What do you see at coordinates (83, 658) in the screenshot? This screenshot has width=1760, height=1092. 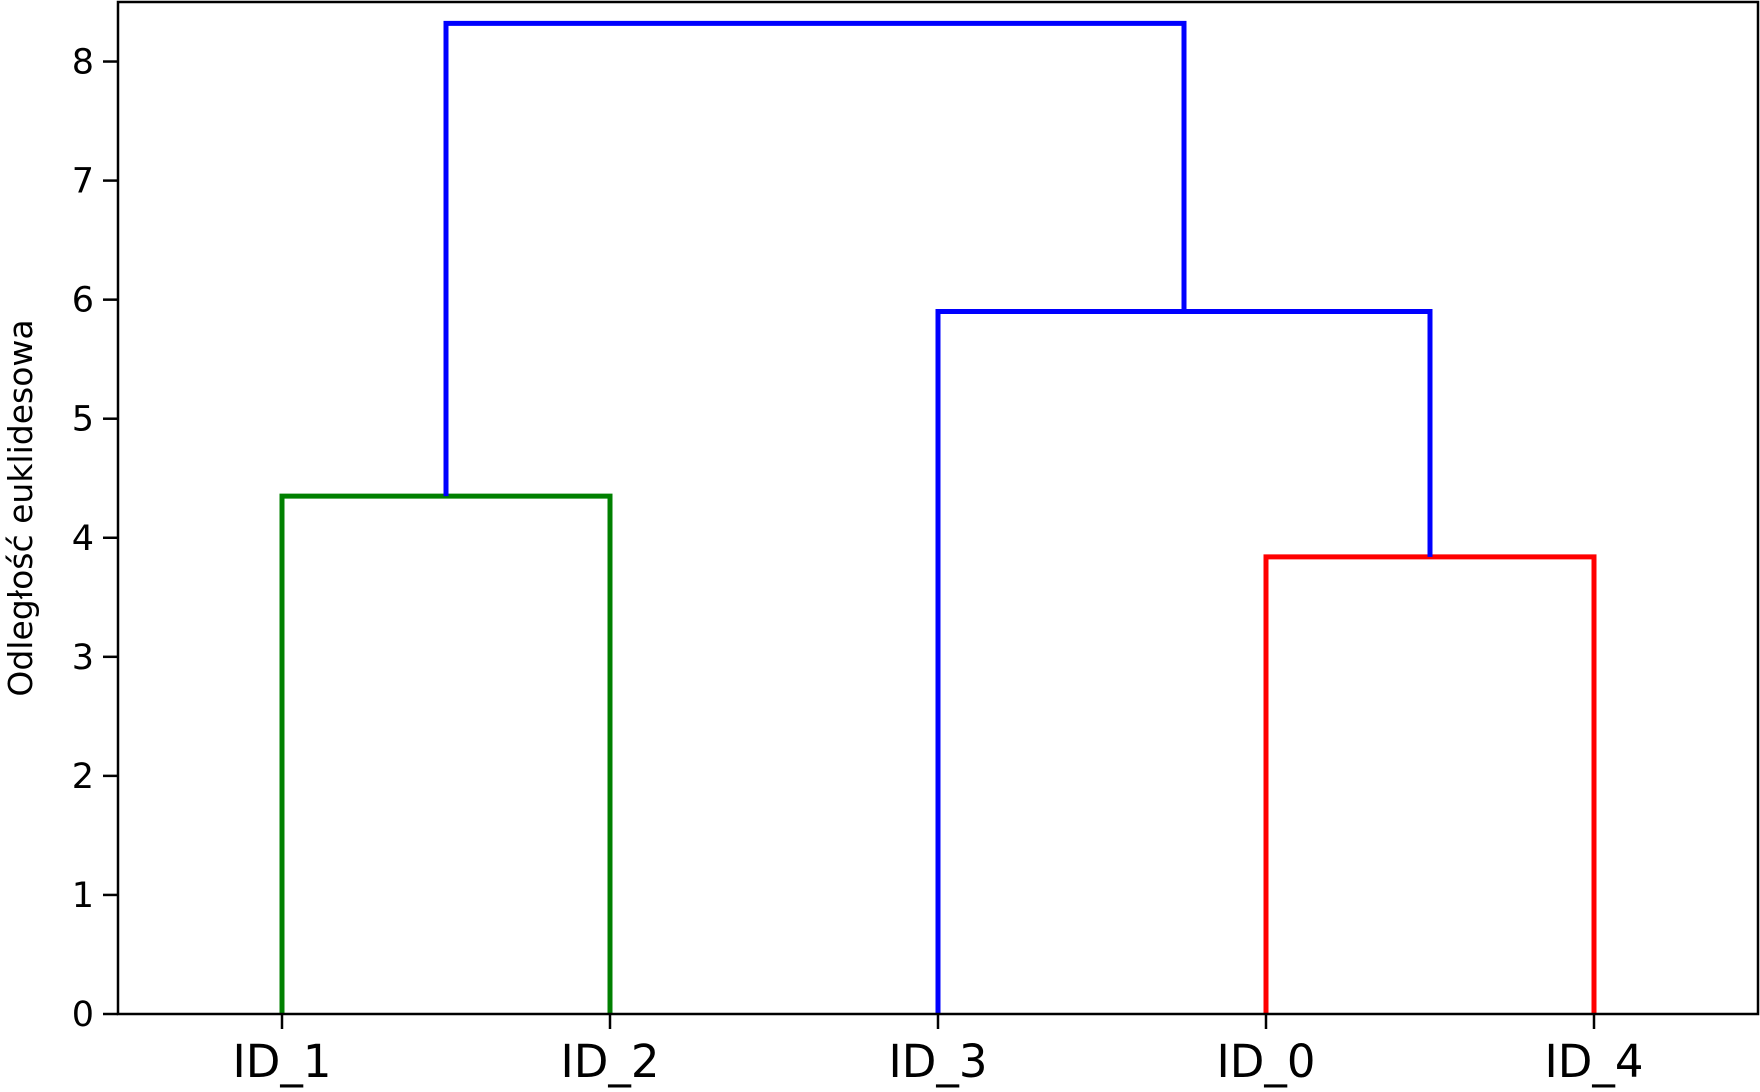 I see `y-tick-label: 3` at bounding box center [83, 658].